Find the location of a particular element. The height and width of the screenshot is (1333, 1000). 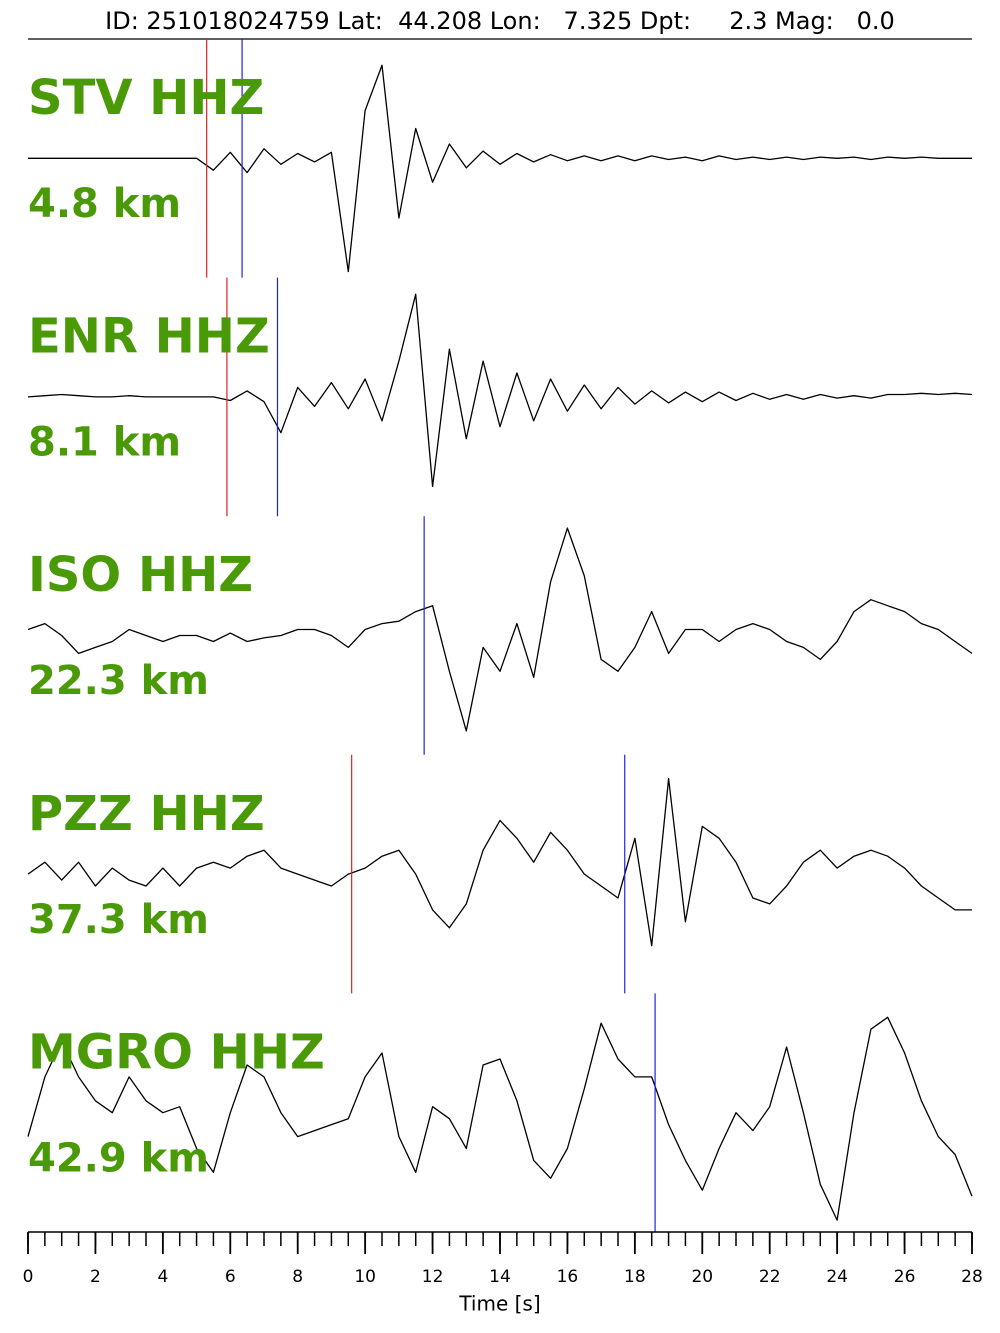

distance-label: 22.3 km is located at coordinates (118, 681).